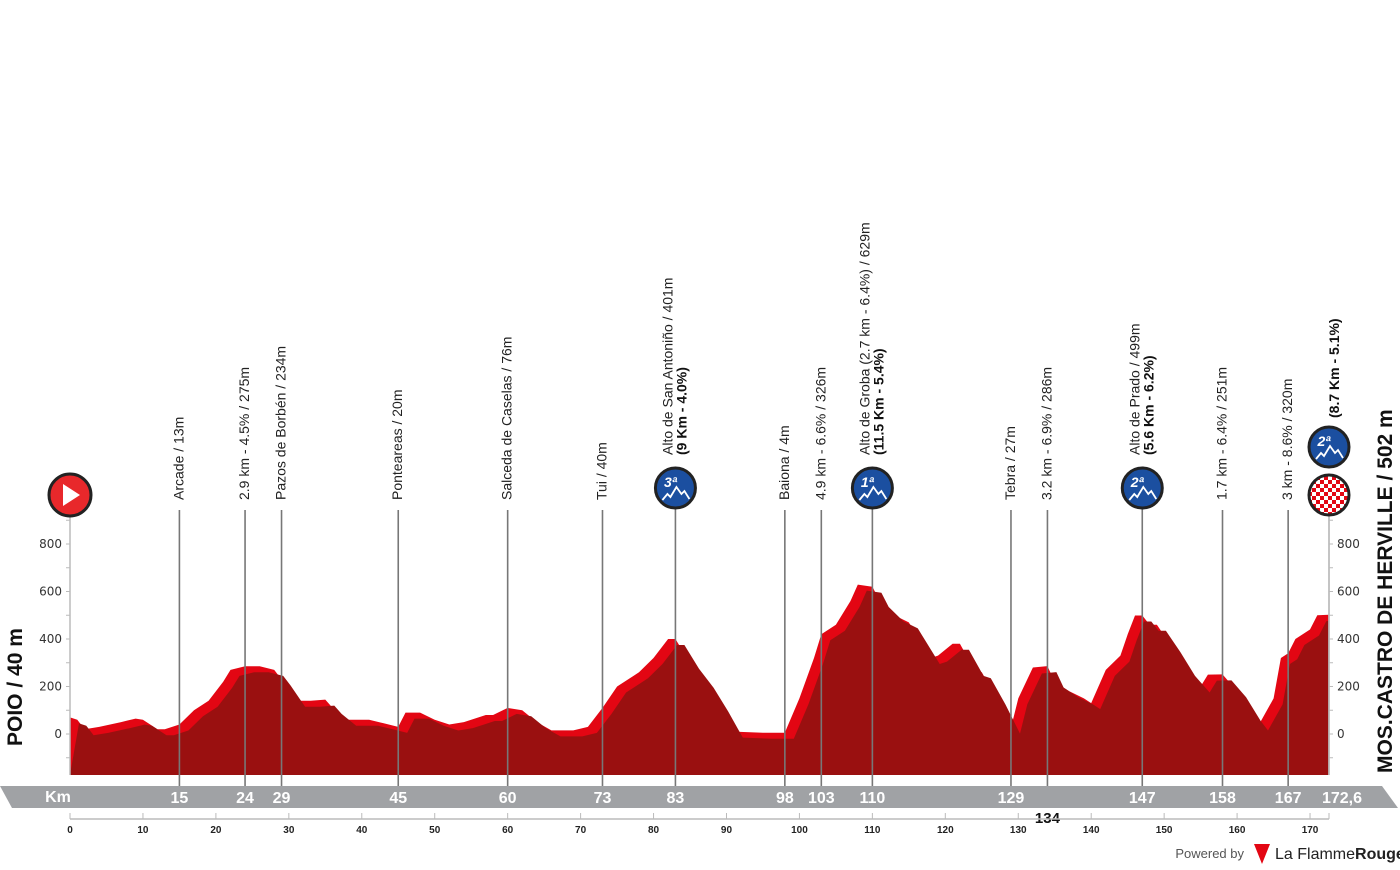 Image resolution: width=1400 pixels, height=870 pixels. Describe the element at coordinates (397, 587) in the screenshot. I see `route-point: Ponteareas / 20m` at that location.